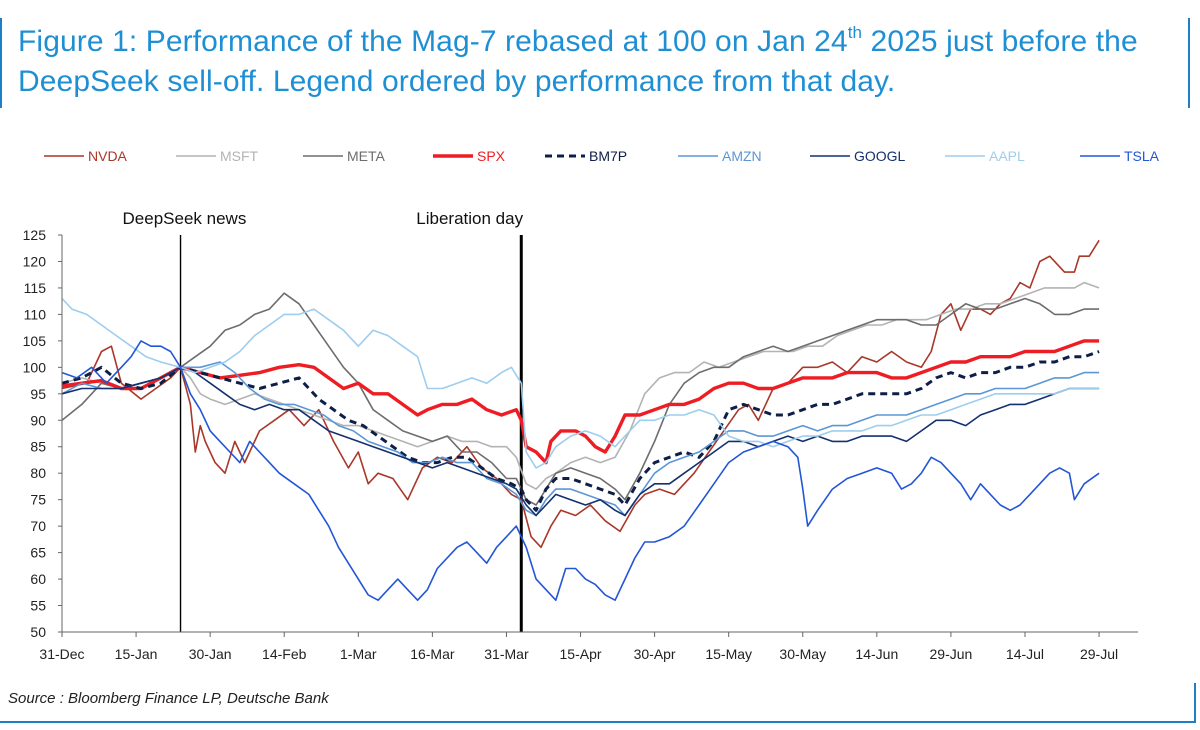 This screenshot has width=1200, height=730. What do you see at coordinates (880, 156) in the screenshot?
I see `legend-label-googl: GOOGL` at bounding box center [880, 156].